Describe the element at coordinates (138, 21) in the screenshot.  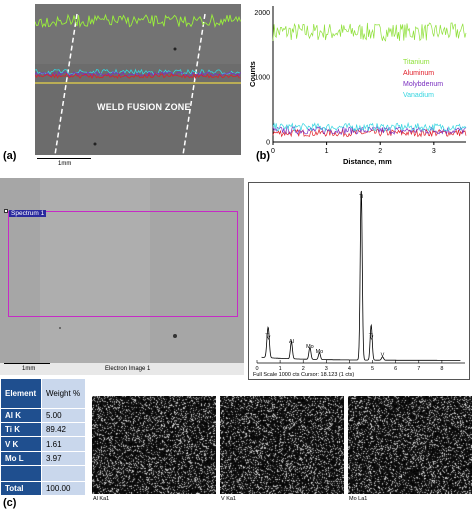
I see `titanium-trace` at that location.